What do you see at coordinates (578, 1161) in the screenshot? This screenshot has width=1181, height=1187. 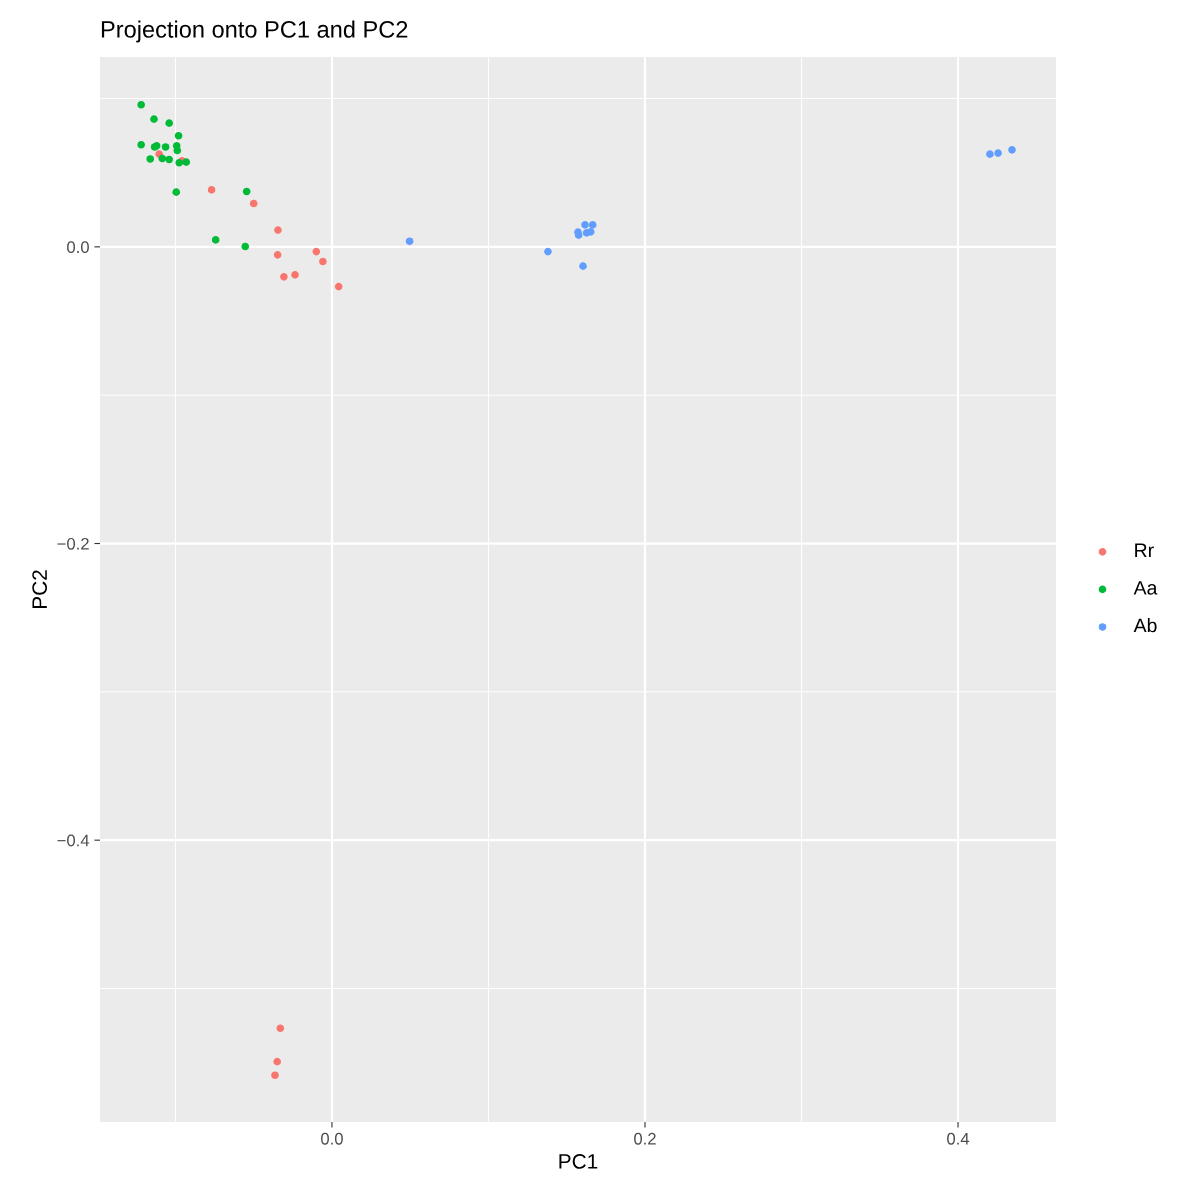 I see `x-axis-title: PC1` at bounding box center [578, 1161].